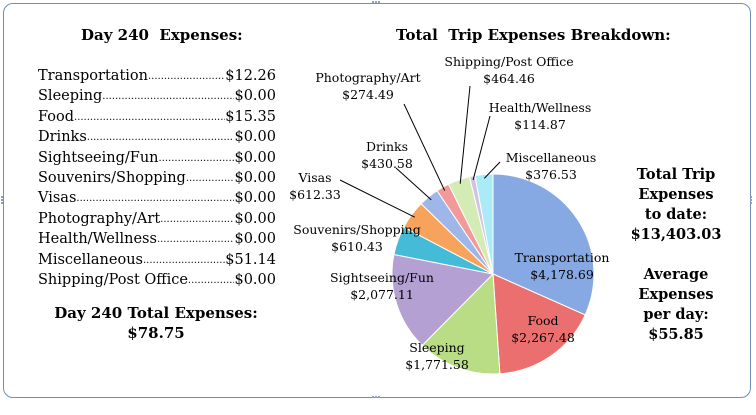 Image resolution: width=756 pixels, height=415 pixels. I want to click on pie-leader-lines, so click(420, 151).